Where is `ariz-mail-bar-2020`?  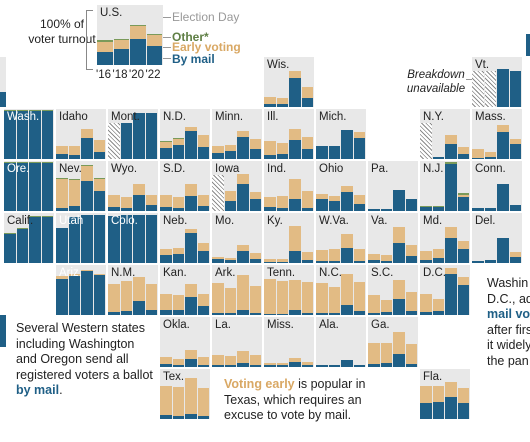
ariz-mail-bar-2020 is located at coordinates (87, 293).